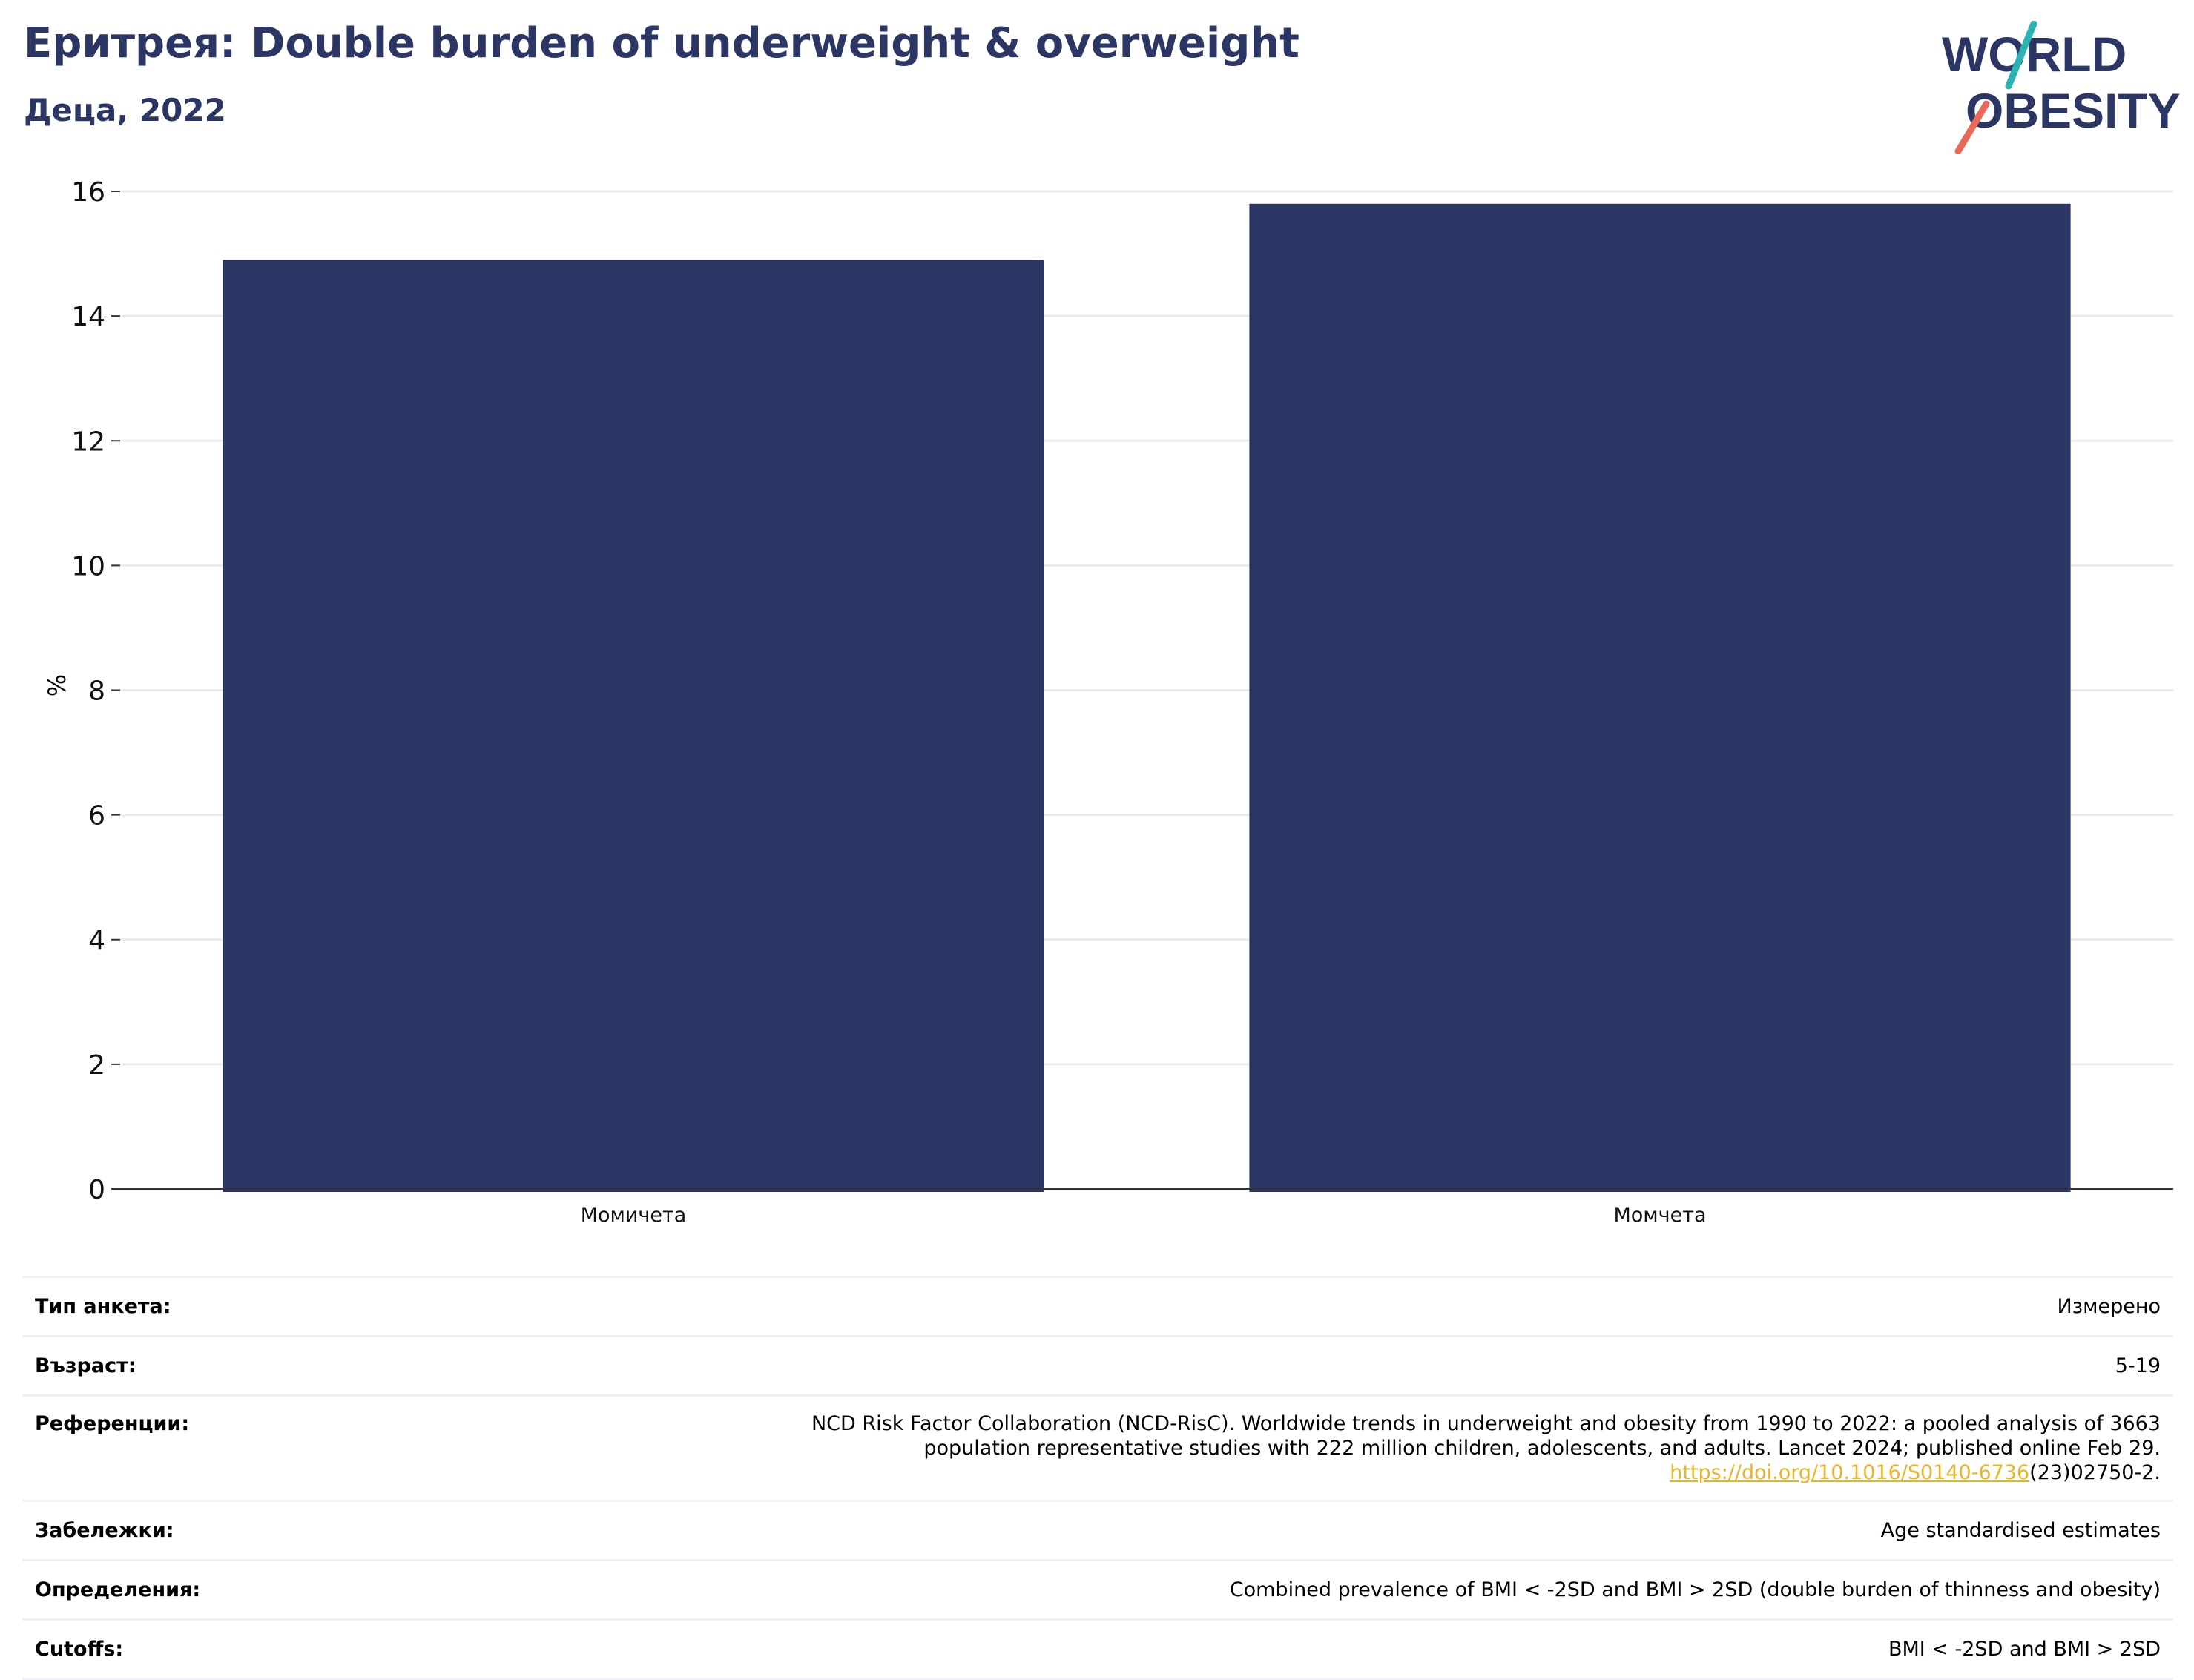 This screenshot has width=2194, height=1680. I want to click on metadata-row-cutoffs: Cutoffs: BMI < -2SD and BMI > 2SD, so click(1097, 1649).